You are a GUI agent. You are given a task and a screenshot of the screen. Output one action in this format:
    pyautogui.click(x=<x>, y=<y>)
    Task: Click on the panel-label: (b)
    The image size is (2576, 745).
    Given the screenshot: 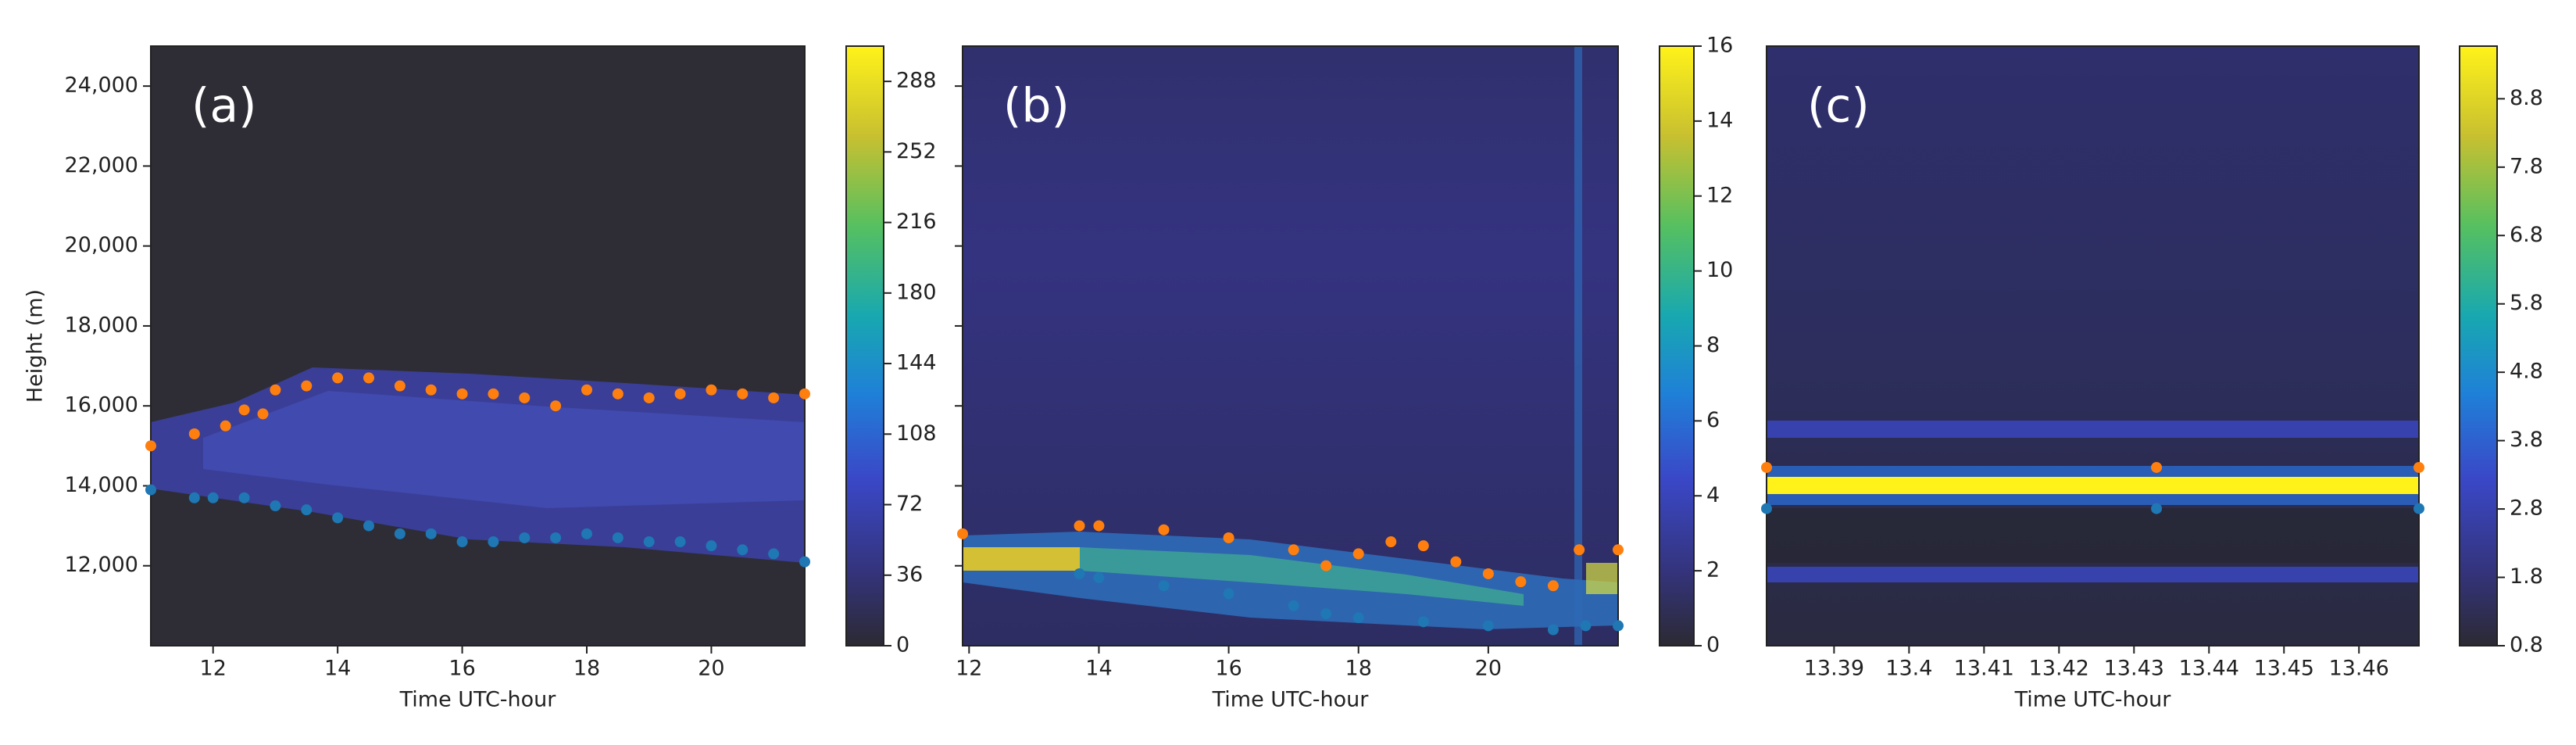 What is the action you would take?
    pyautogui.click(x=1036, y=107)
    